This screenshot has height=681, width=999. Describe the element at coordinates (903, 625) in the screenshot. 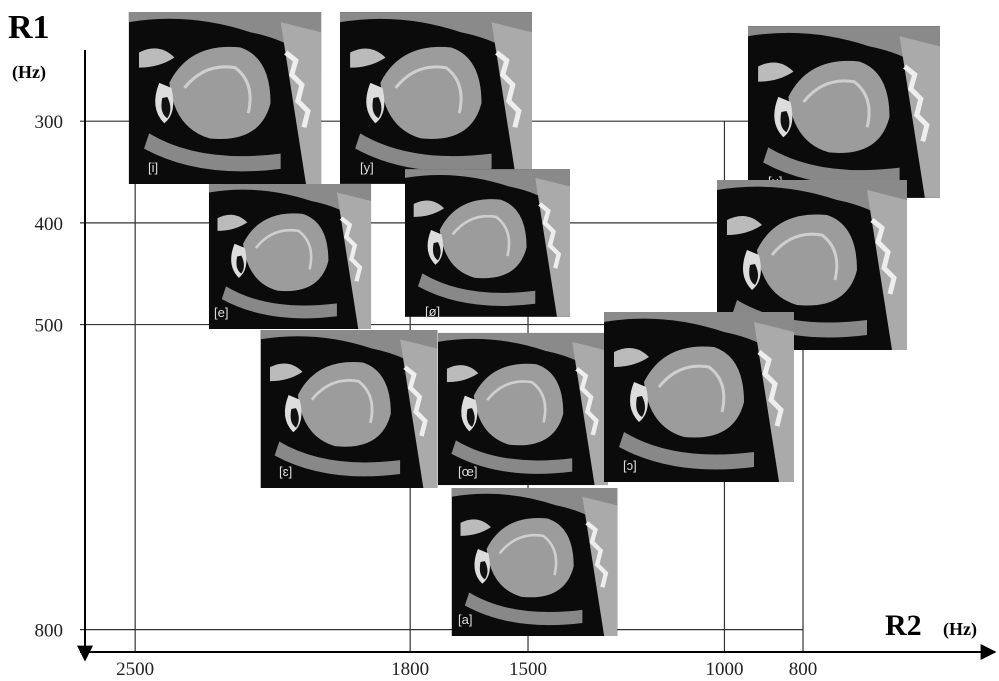

I see `x-axis-label: R2` at that location.